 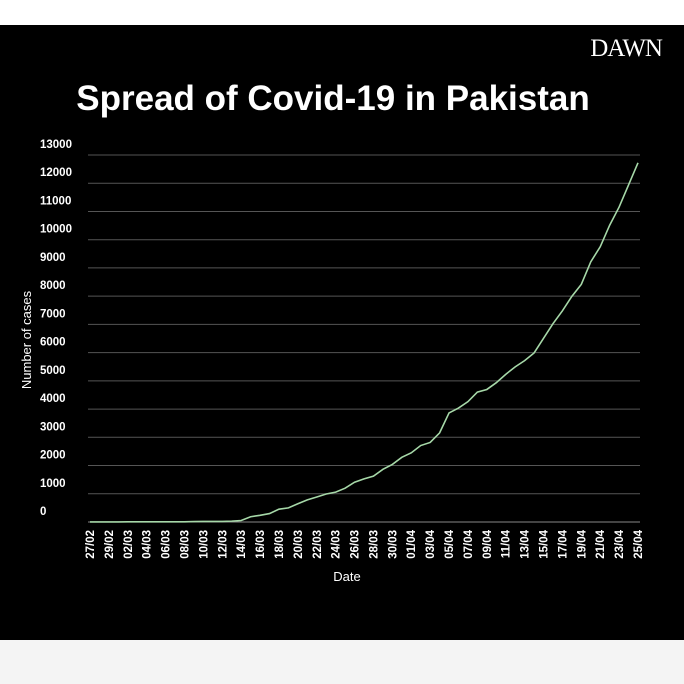 I want to click on y-tick-label: 13000, so click(x=56, y=145).